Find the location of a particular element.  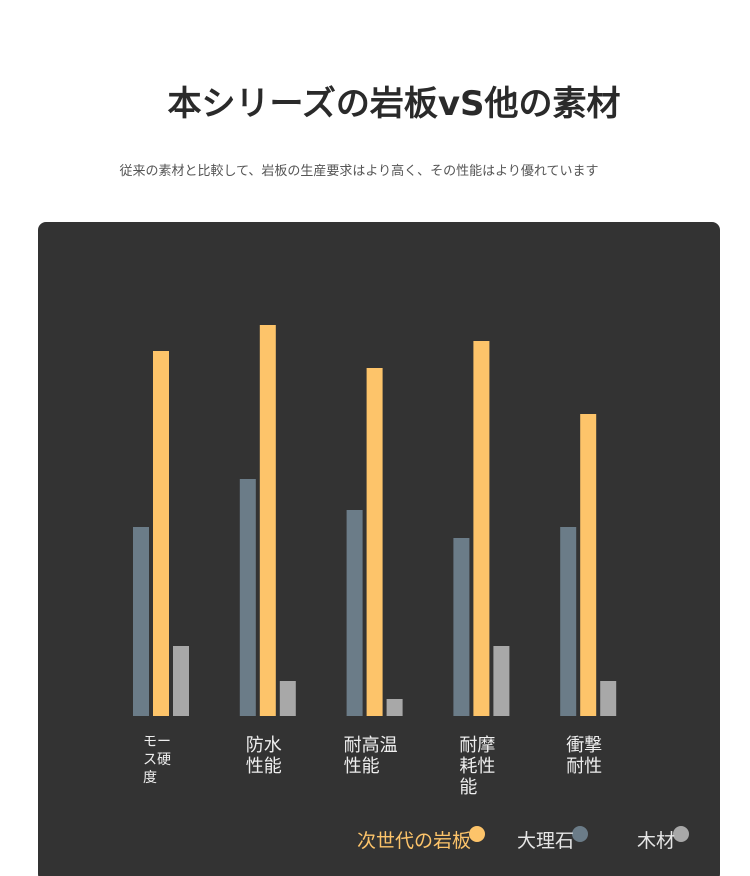

legend-label: 木材 is located at coordinates (656, 841).